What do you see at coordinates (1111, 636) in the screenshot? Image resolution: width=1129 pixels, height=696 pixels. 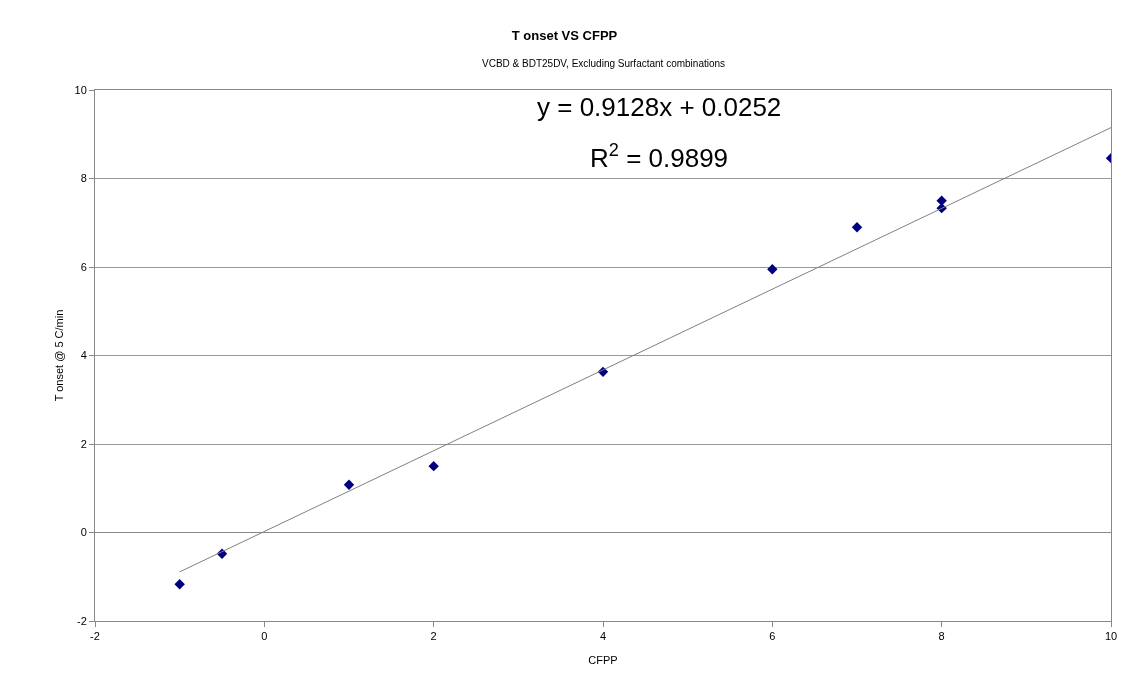 I see `x-tick-label: 10` at bounding box center [1111, 636].